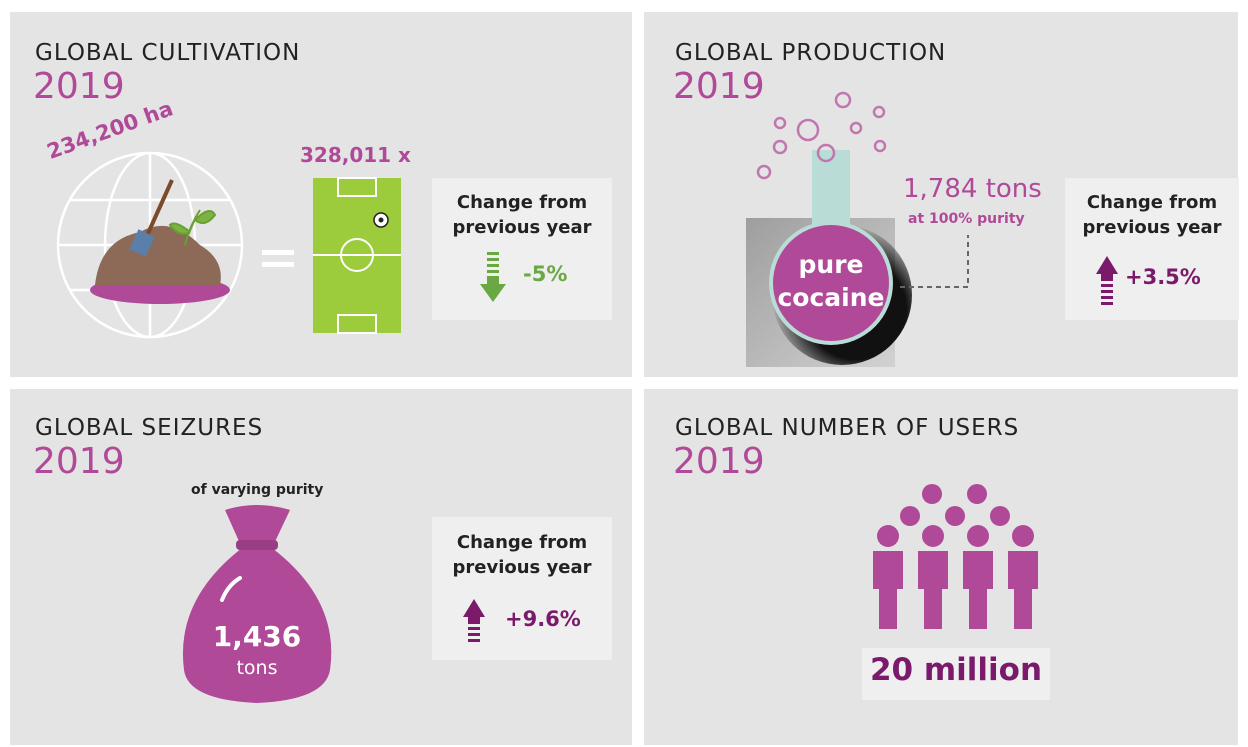 Image resolution: width=1248 pixels, height=747 pixels. I want to click on bag-shine, so click(231, 589).